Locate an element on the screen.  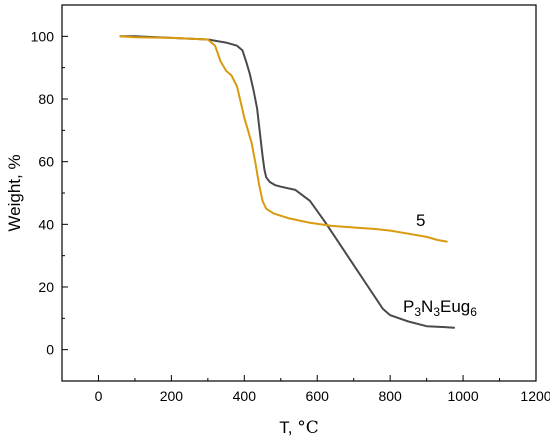
x-tick-label: 1200 is located at coordinates (535, 396).